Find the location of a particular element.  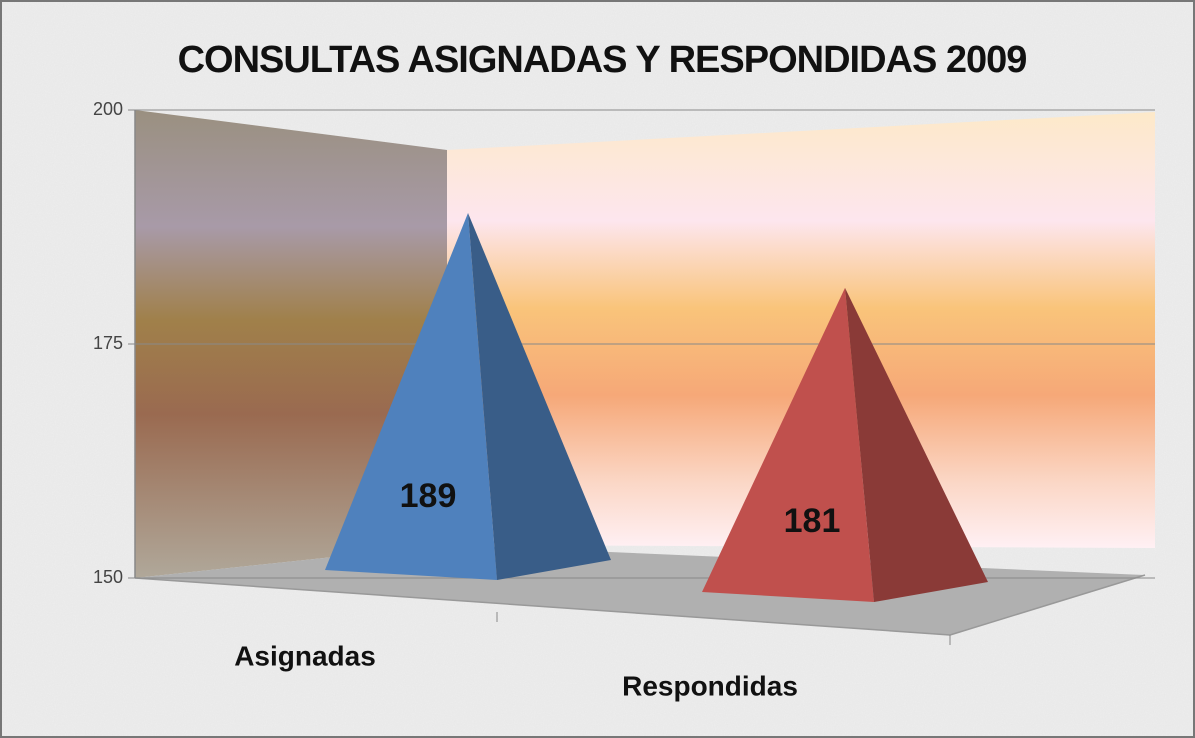

y-tick-label: 150 is located at coordinates (108, 577).